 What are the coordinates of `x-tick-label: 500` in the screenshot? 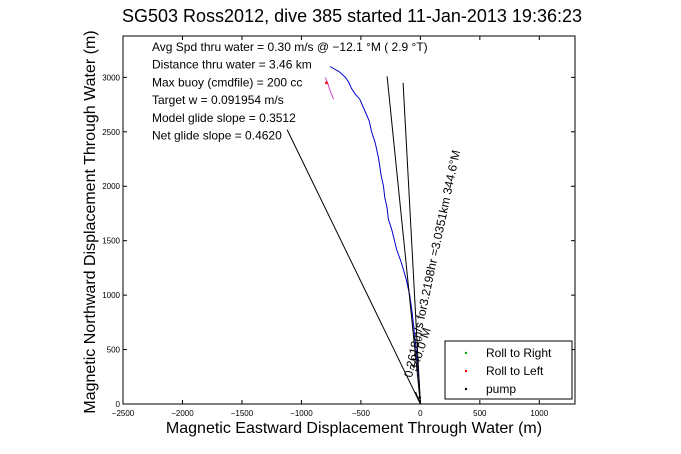 It's located at (480, 413).